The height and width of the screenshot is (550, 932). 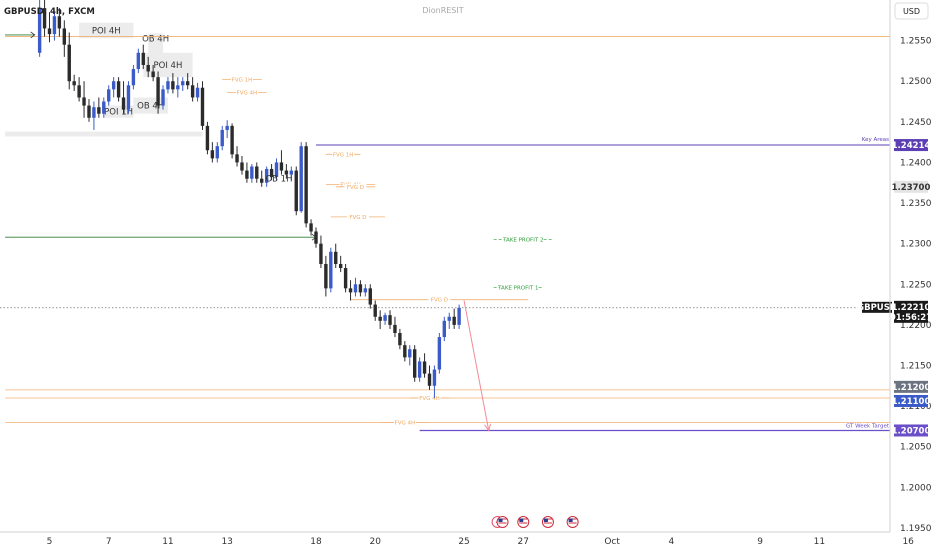 What do you see at coordinates (49, 12) in the screenshot?
I see `symbol-title: GBPUSD, 4h, FXCM` at bounding box center [49, 12].